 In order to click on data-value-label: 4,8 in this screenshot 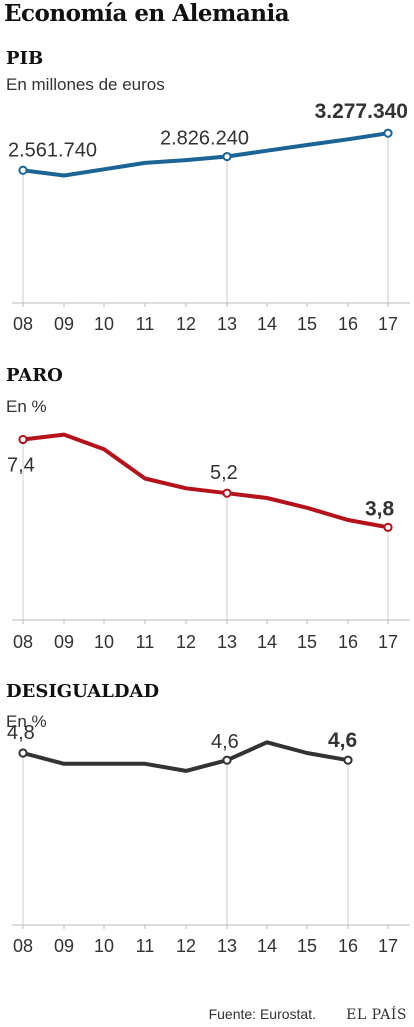, I will do `click(21, 733)`.